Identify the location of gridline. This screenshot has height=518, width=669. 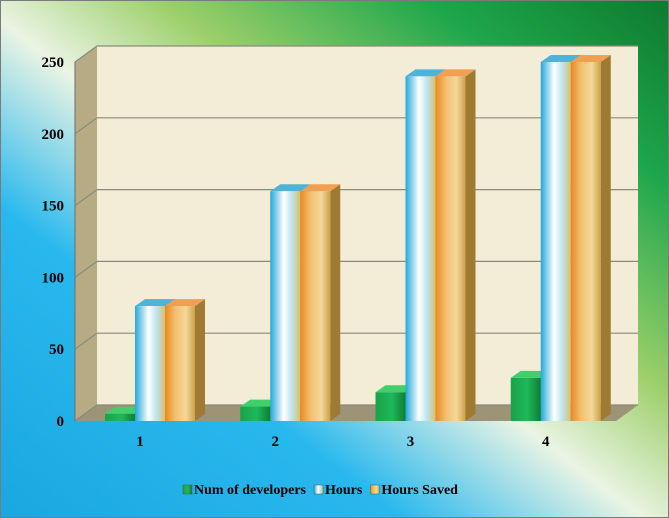
(356, 54).